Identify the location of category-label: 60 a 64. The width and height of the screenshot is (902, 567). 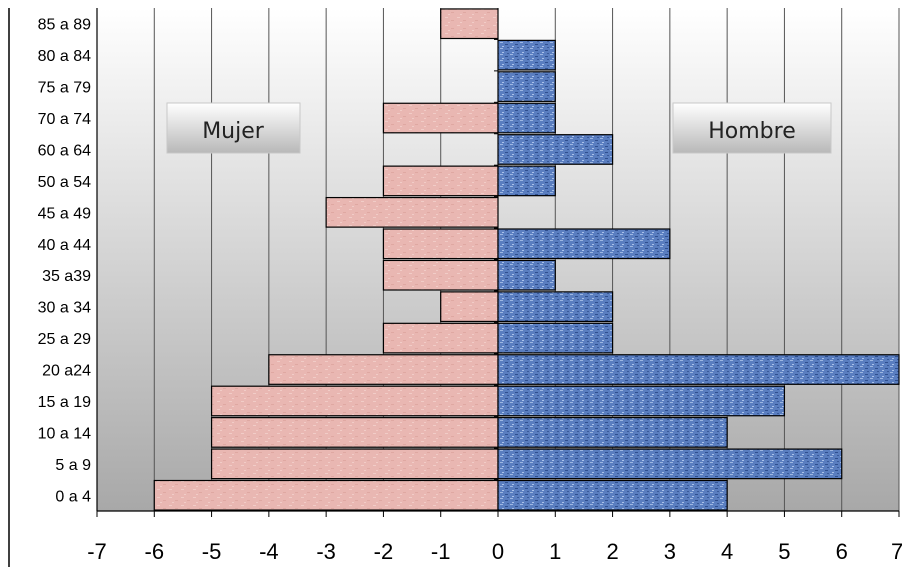
(64, 150).